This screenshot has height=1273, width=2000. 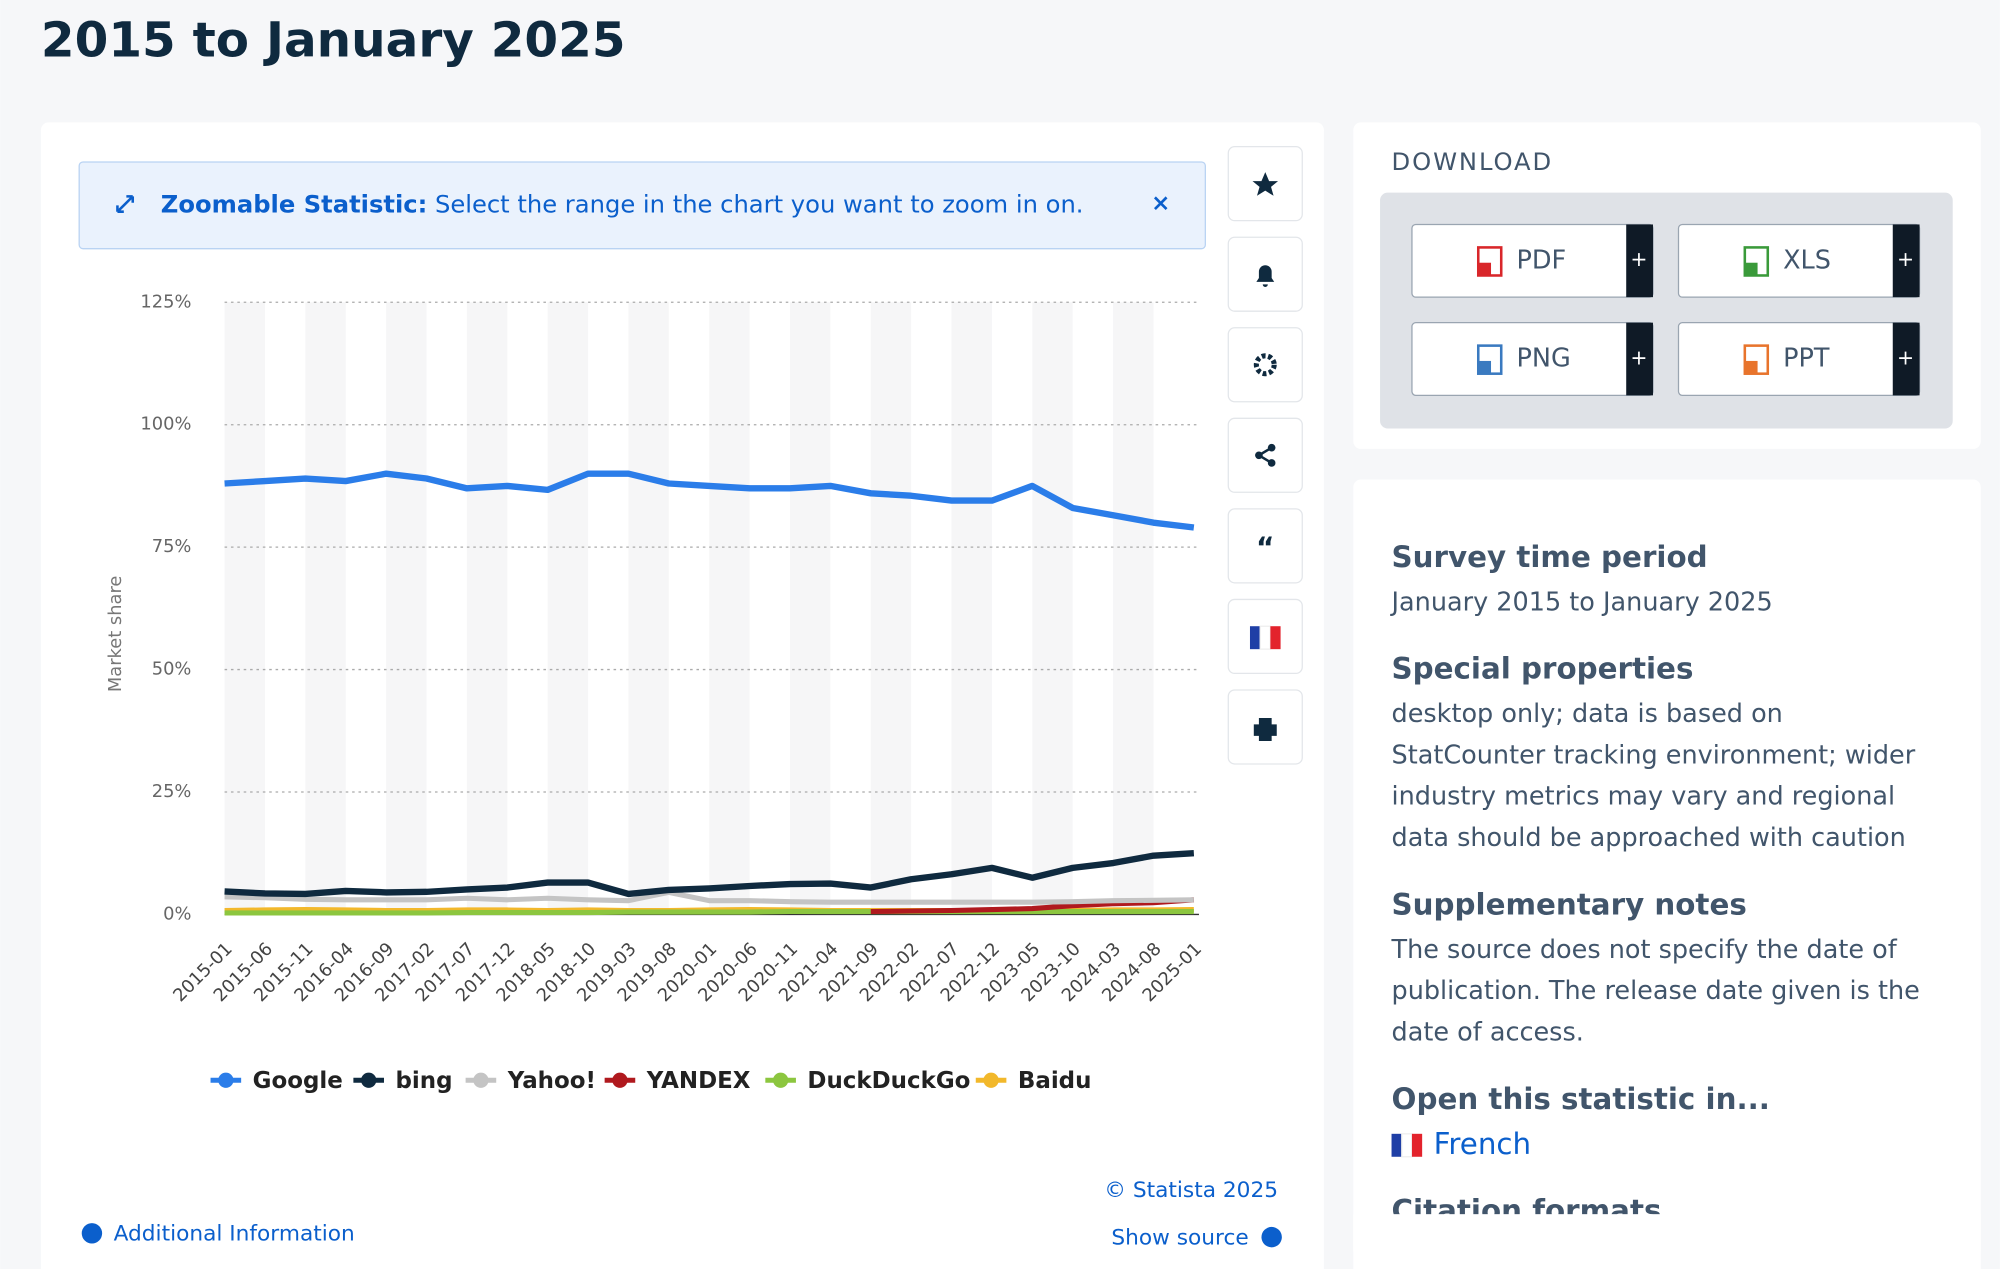 I want to click on download-label: PPT, so click(x=1806, y=359).